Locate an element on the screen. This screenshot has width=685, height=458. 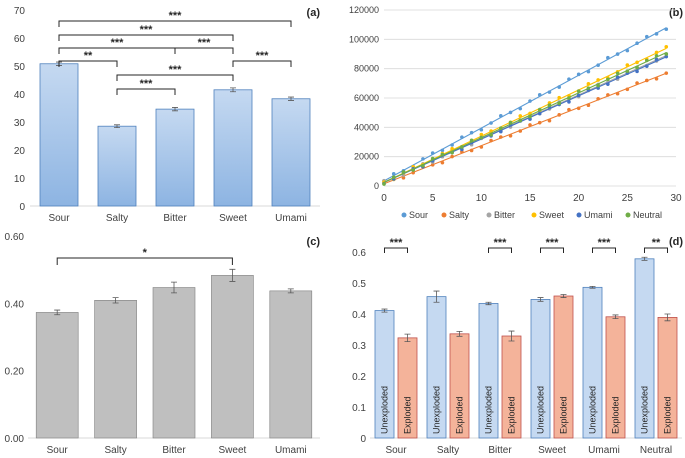
panel-c-category-label: Sour is located at coordinates (58, 450).